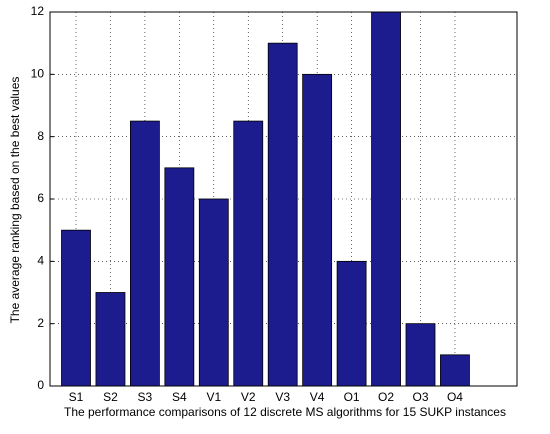 Image resolution: width=550 pixels, height=434 pixels. What do you see at coordinates (38, 11) in the screenshot?
I see `y-tick-label: 12` at bounding box center [38, 11].